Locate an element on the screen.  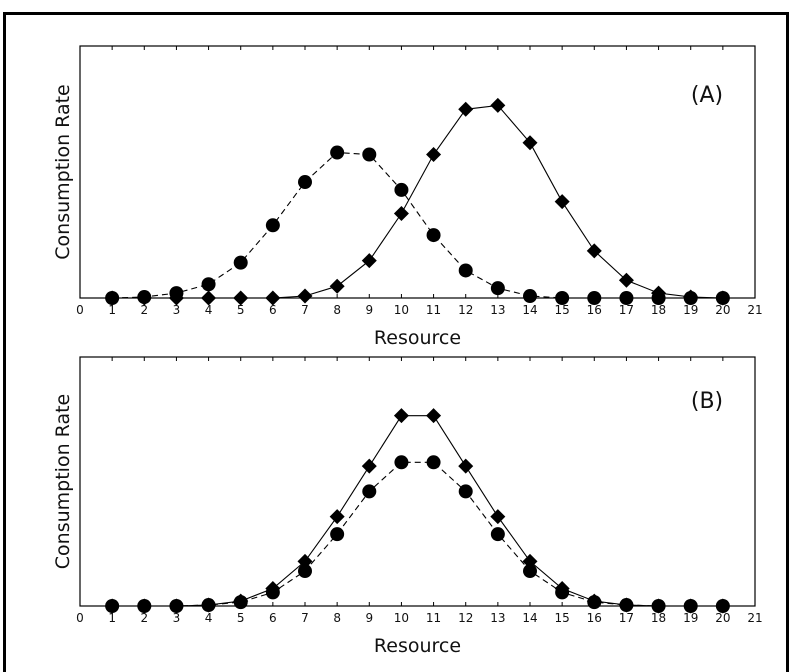
x-axis-title: Resource is located at coordinates (417, 338).